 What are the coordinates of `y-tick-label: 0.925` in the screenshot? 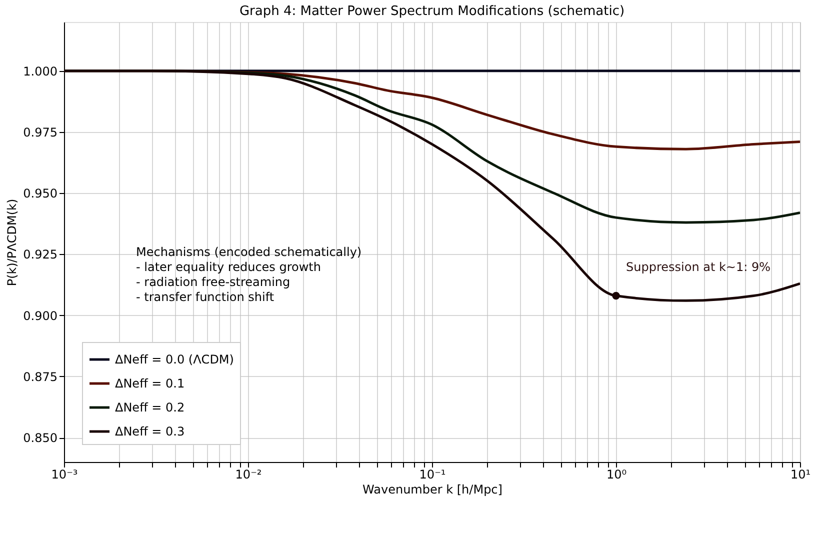 It's located at (40, 255).